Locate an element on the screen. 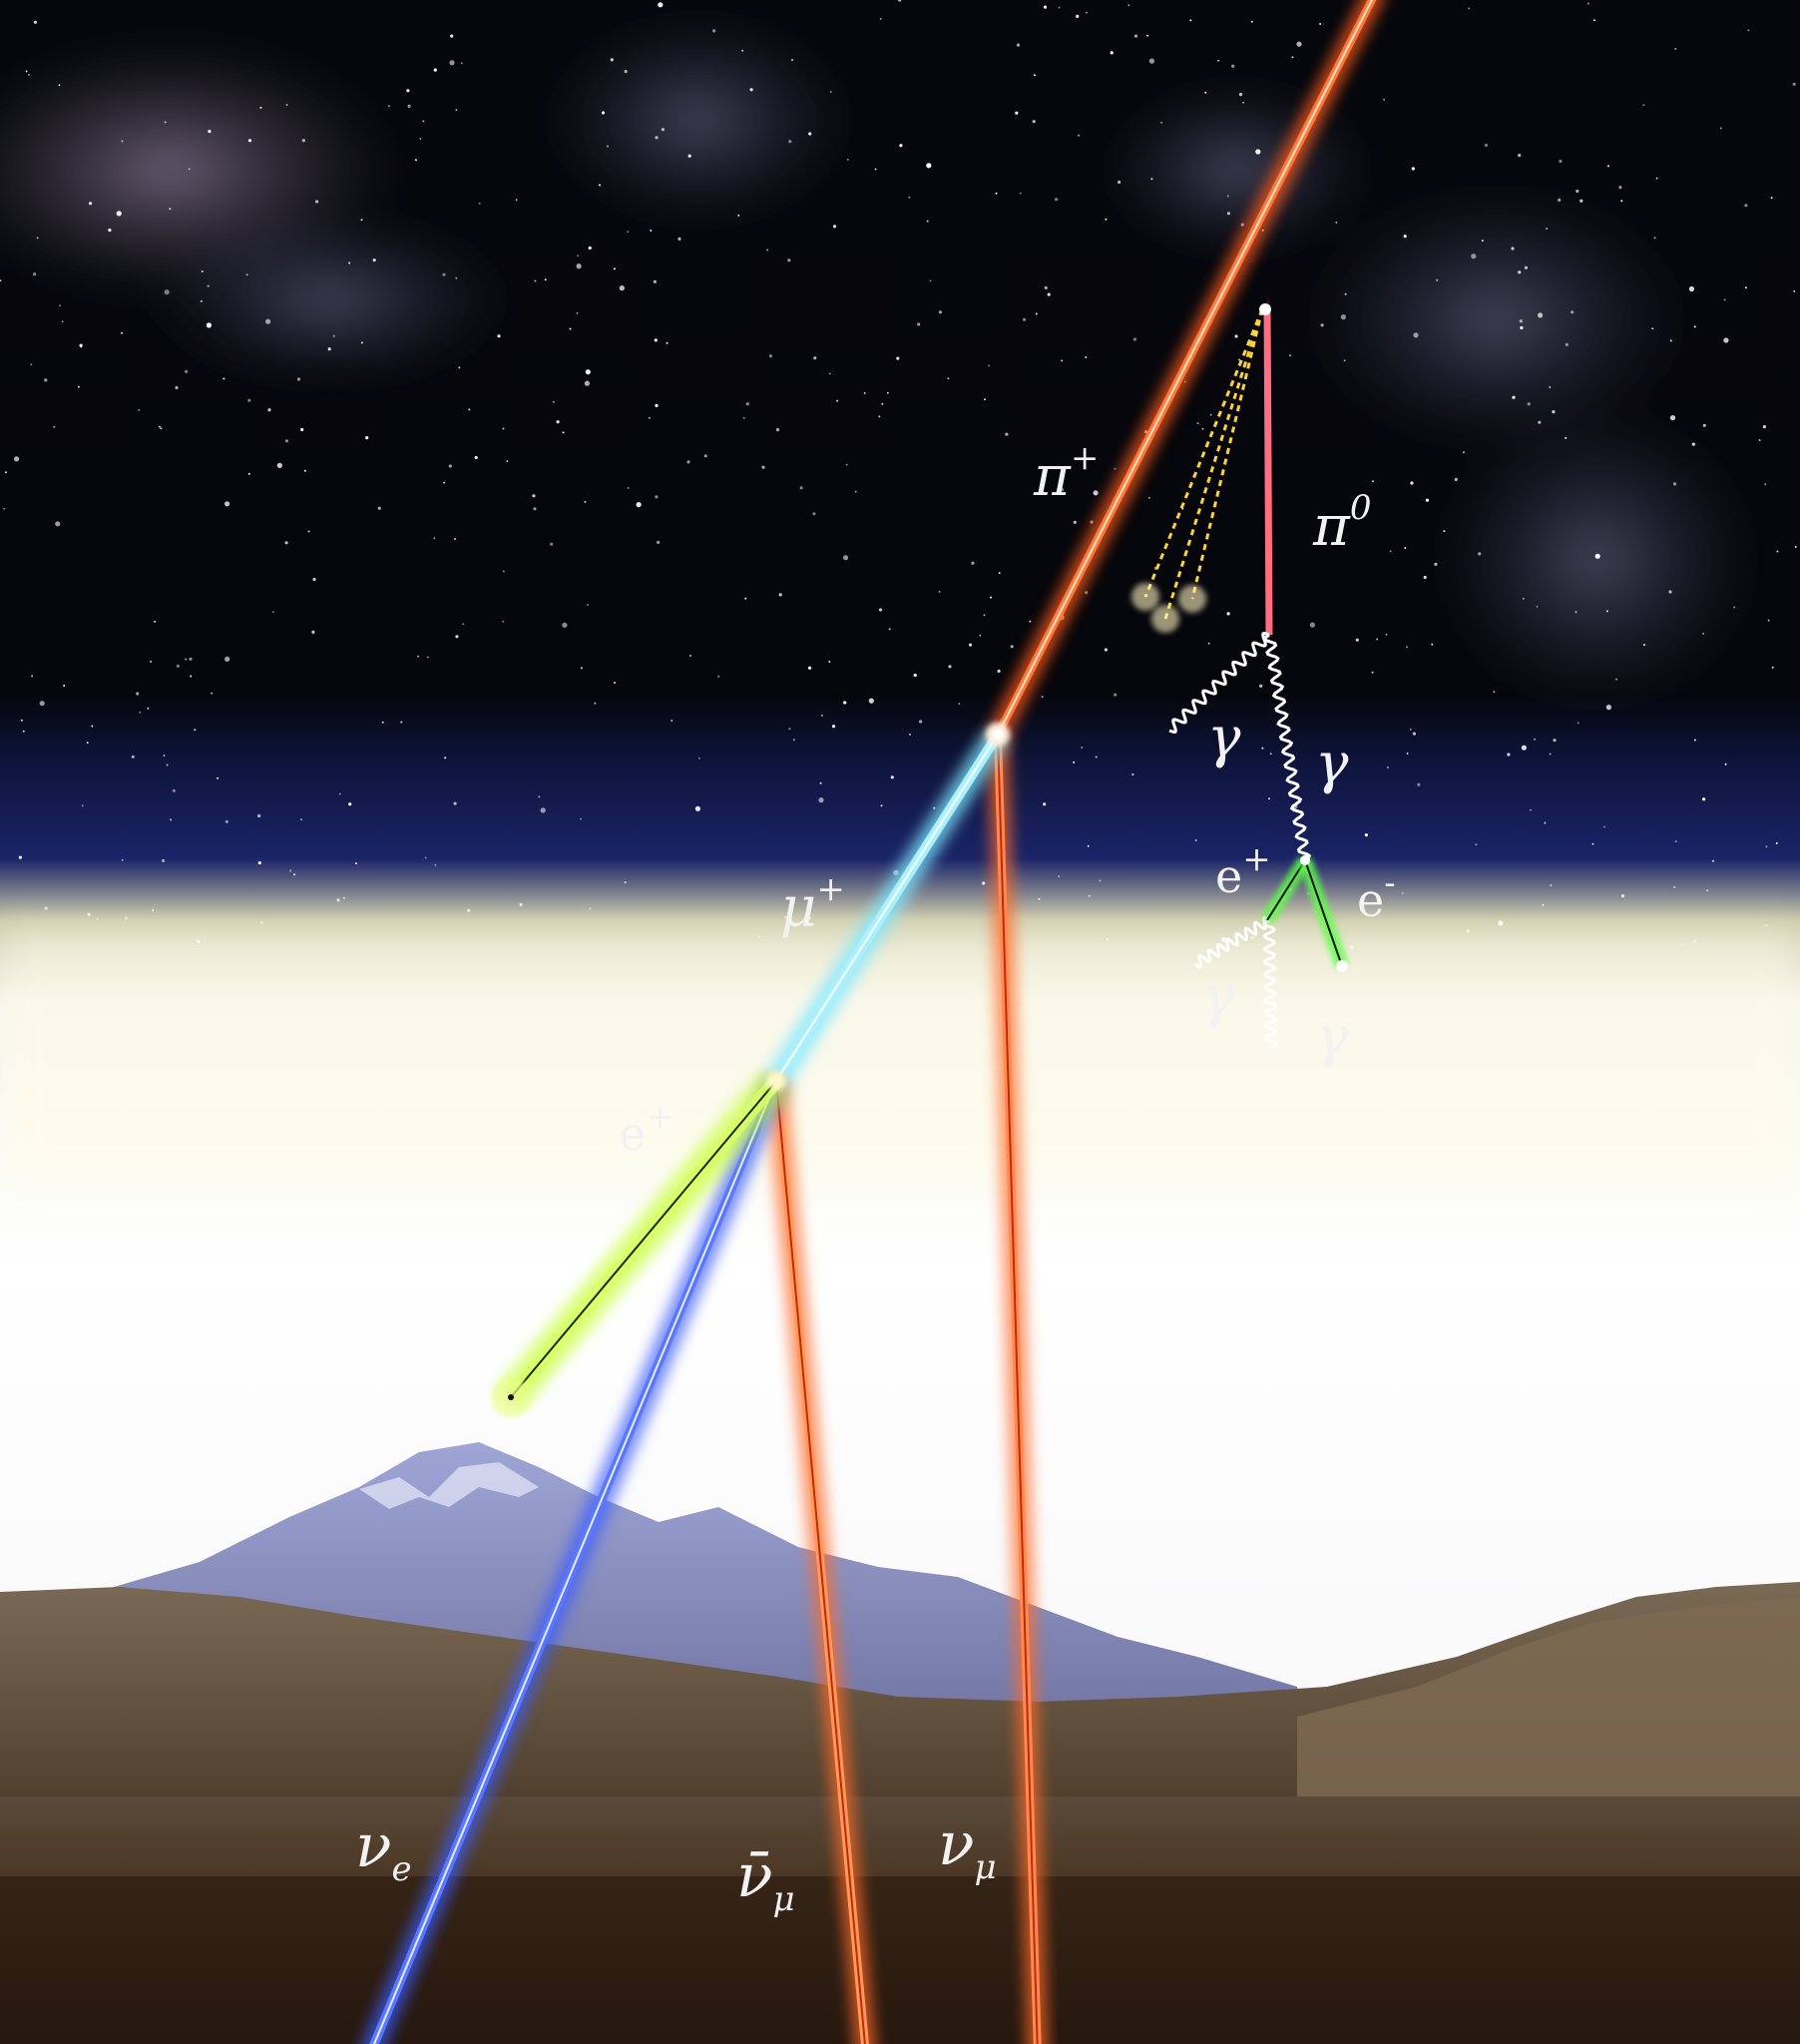 Image resolution: width=1800 pixels, height=2044 pixels. label-mu-plus: μ+ is located at coordinates (812, 904).